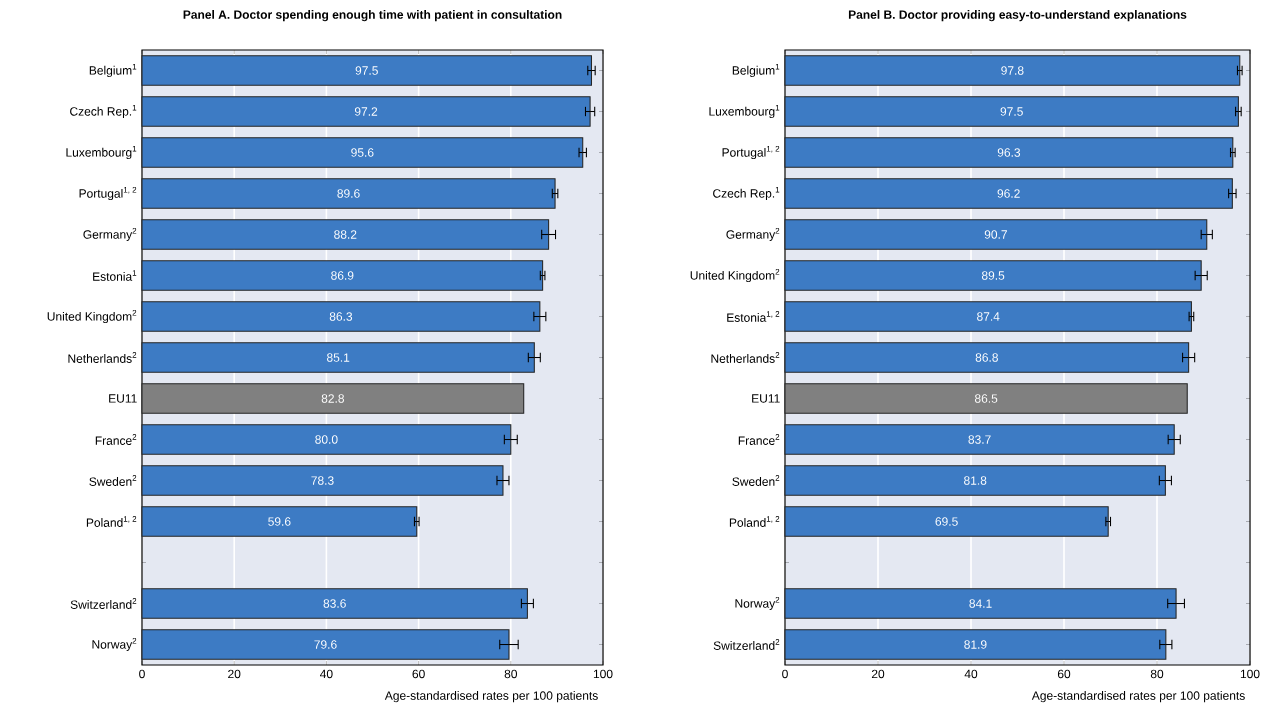 This screenshot has height=725, width=1264. I want to click on data-label: 83.7, so click(979, 439).